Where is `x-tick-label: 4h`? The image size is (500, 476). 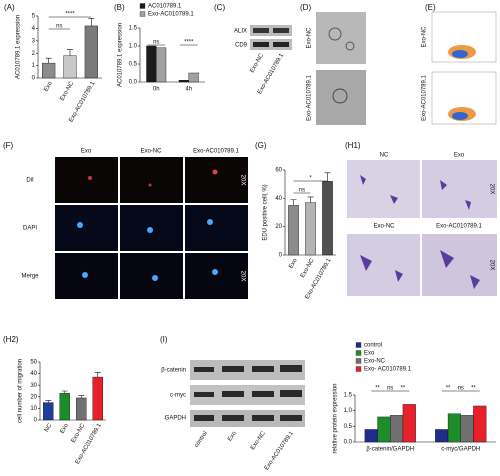
x-tick-label: 4h is located at coordinates (188, 90).